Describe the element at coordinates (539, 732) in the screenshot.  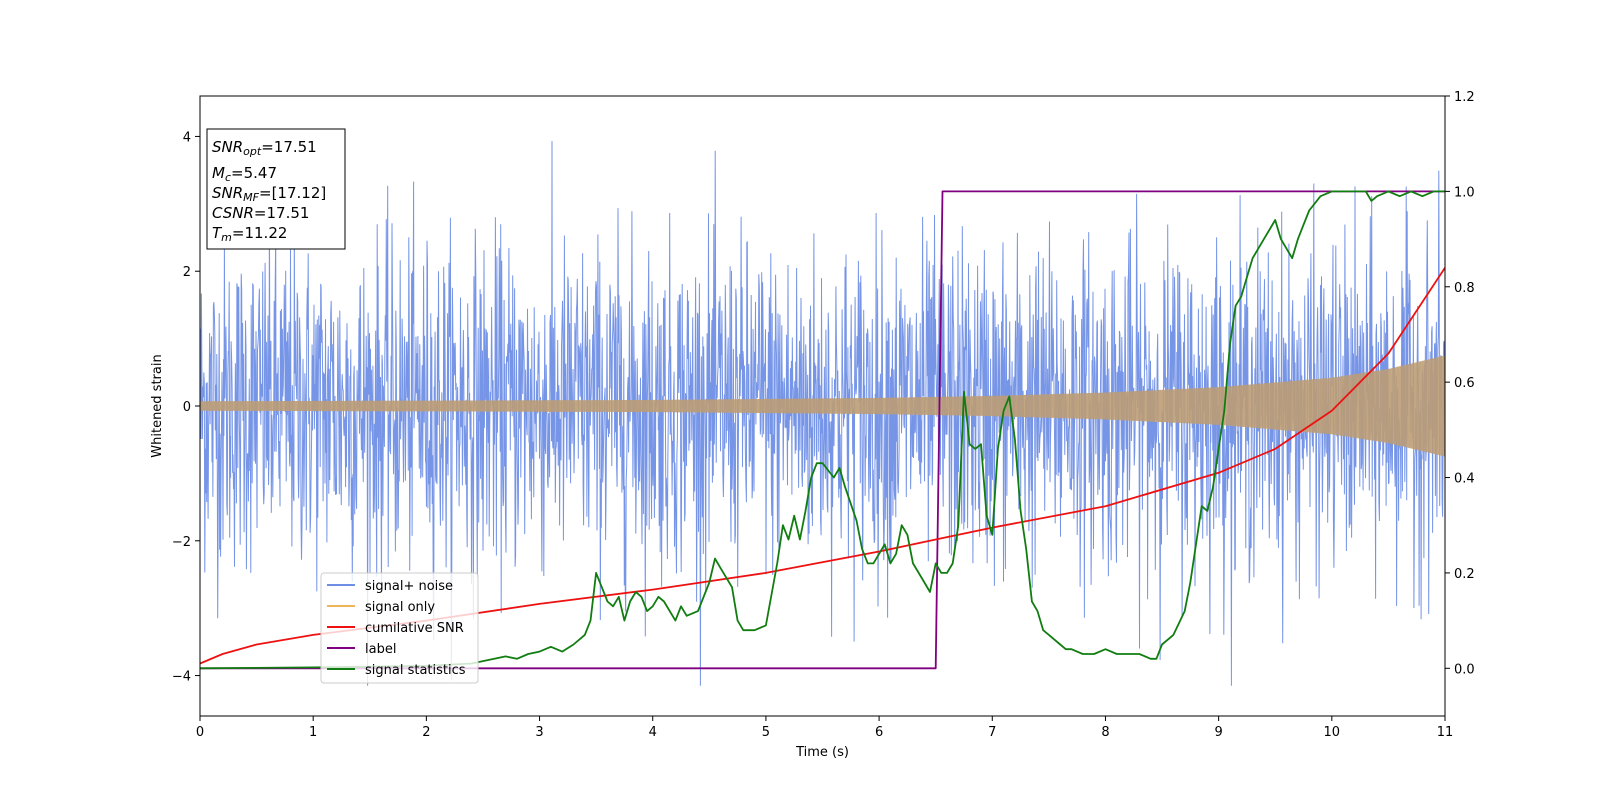
I see `x-tick-label: 3` at that location.